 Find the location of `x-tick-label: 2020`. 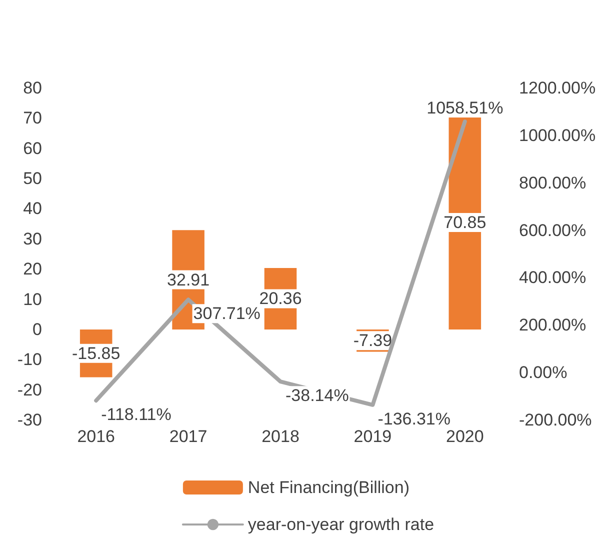

x-tick-label: 2020 is located at coordinates (465, 436).